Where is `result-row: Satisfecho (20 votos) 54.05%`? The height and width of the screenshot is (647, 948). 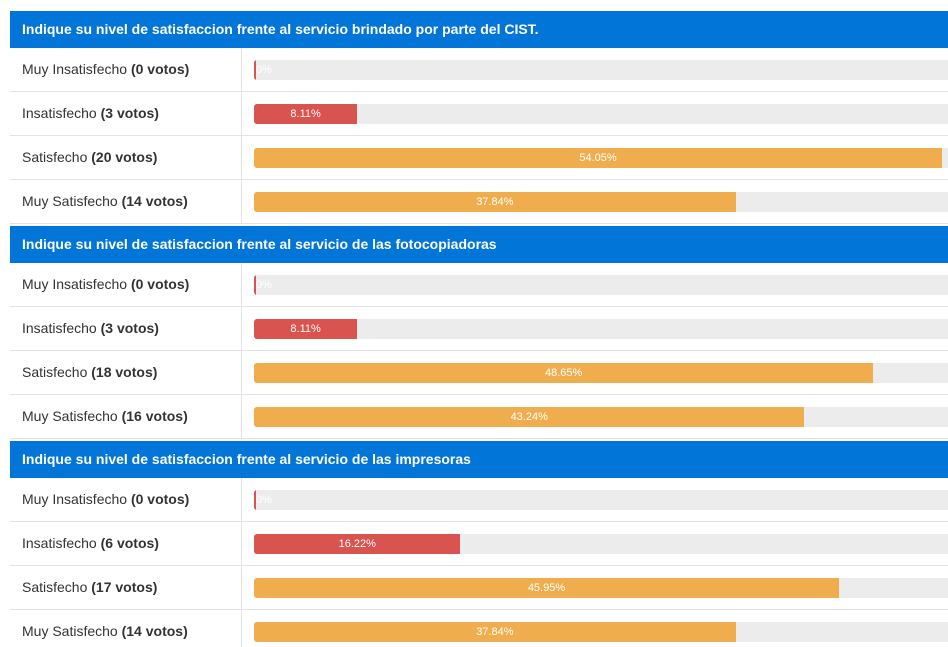 result-row: Satisfecho (20 votos) 54.05% is located at coordinates (479, 158).